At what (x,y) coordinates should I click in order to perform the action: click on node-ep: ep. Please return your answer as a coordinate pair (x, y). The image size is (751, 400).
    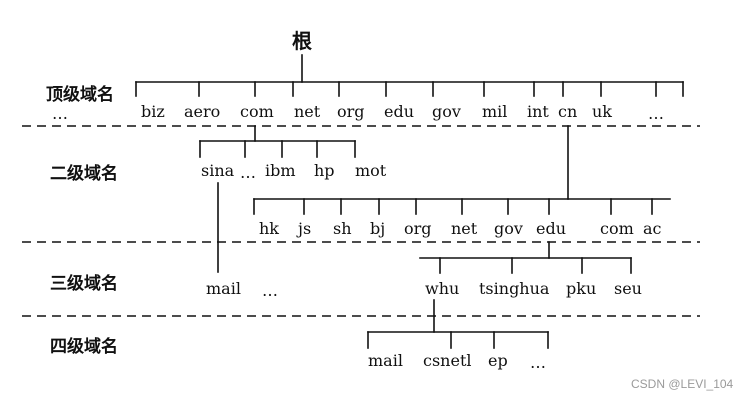
    Looking at the image, I should click on (498, 360).